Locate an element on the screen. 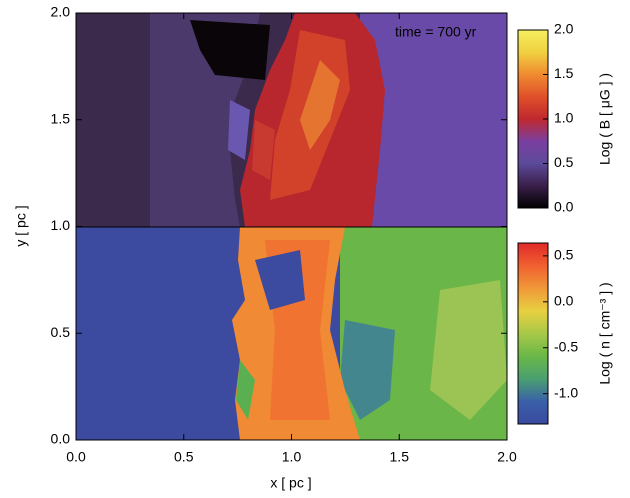 This screenshot has width=630, height=498. colorbar-tick-label: 2.0 is located at coordinates (564, 29).